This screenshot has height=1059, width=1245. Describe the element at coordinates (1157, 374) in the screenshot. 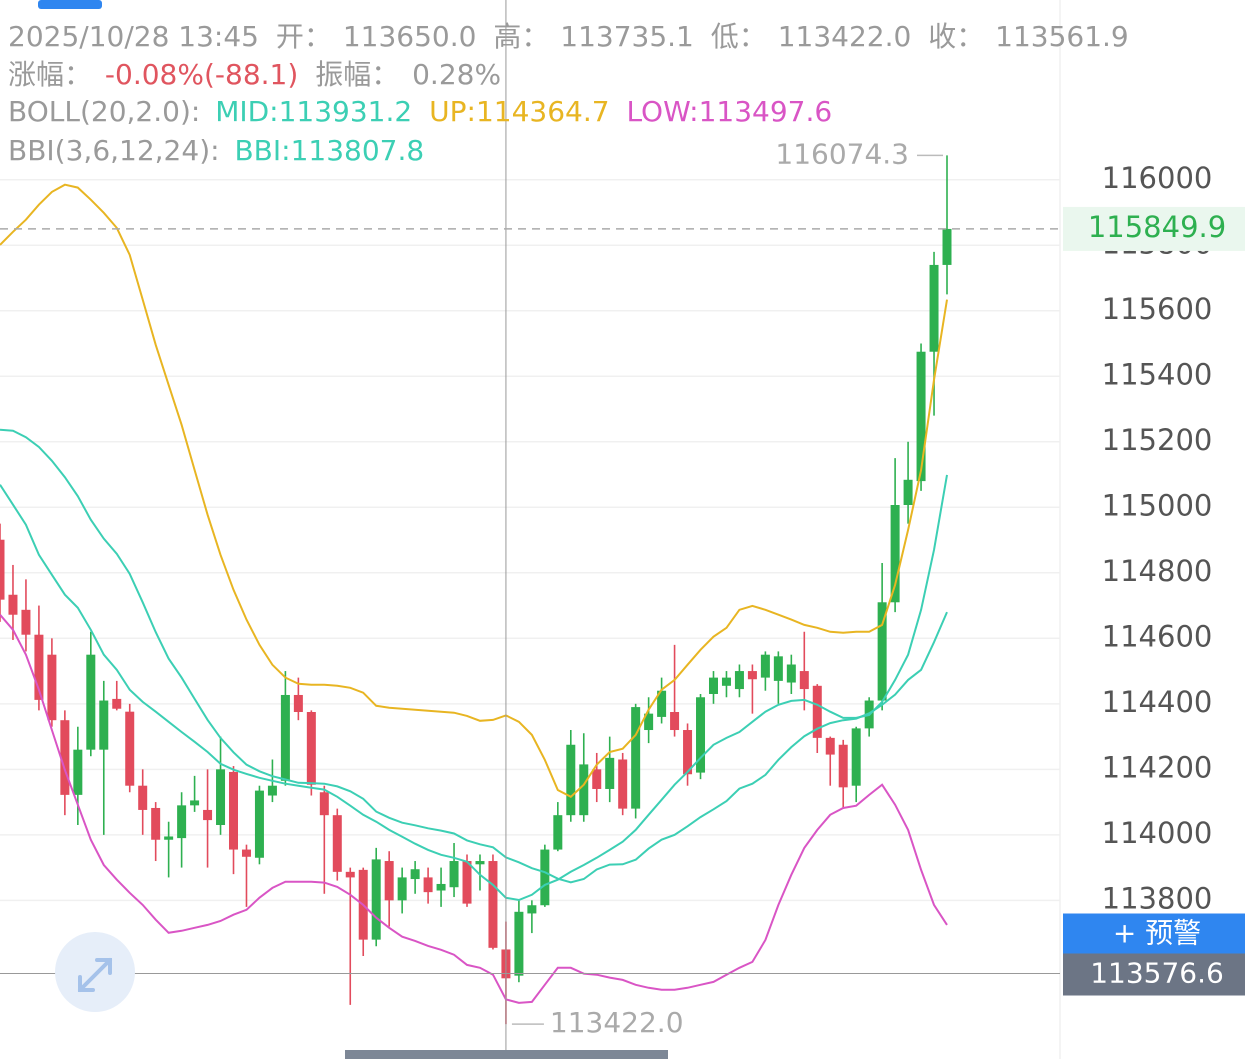

I see `y-tick-label: 115400` at that location.